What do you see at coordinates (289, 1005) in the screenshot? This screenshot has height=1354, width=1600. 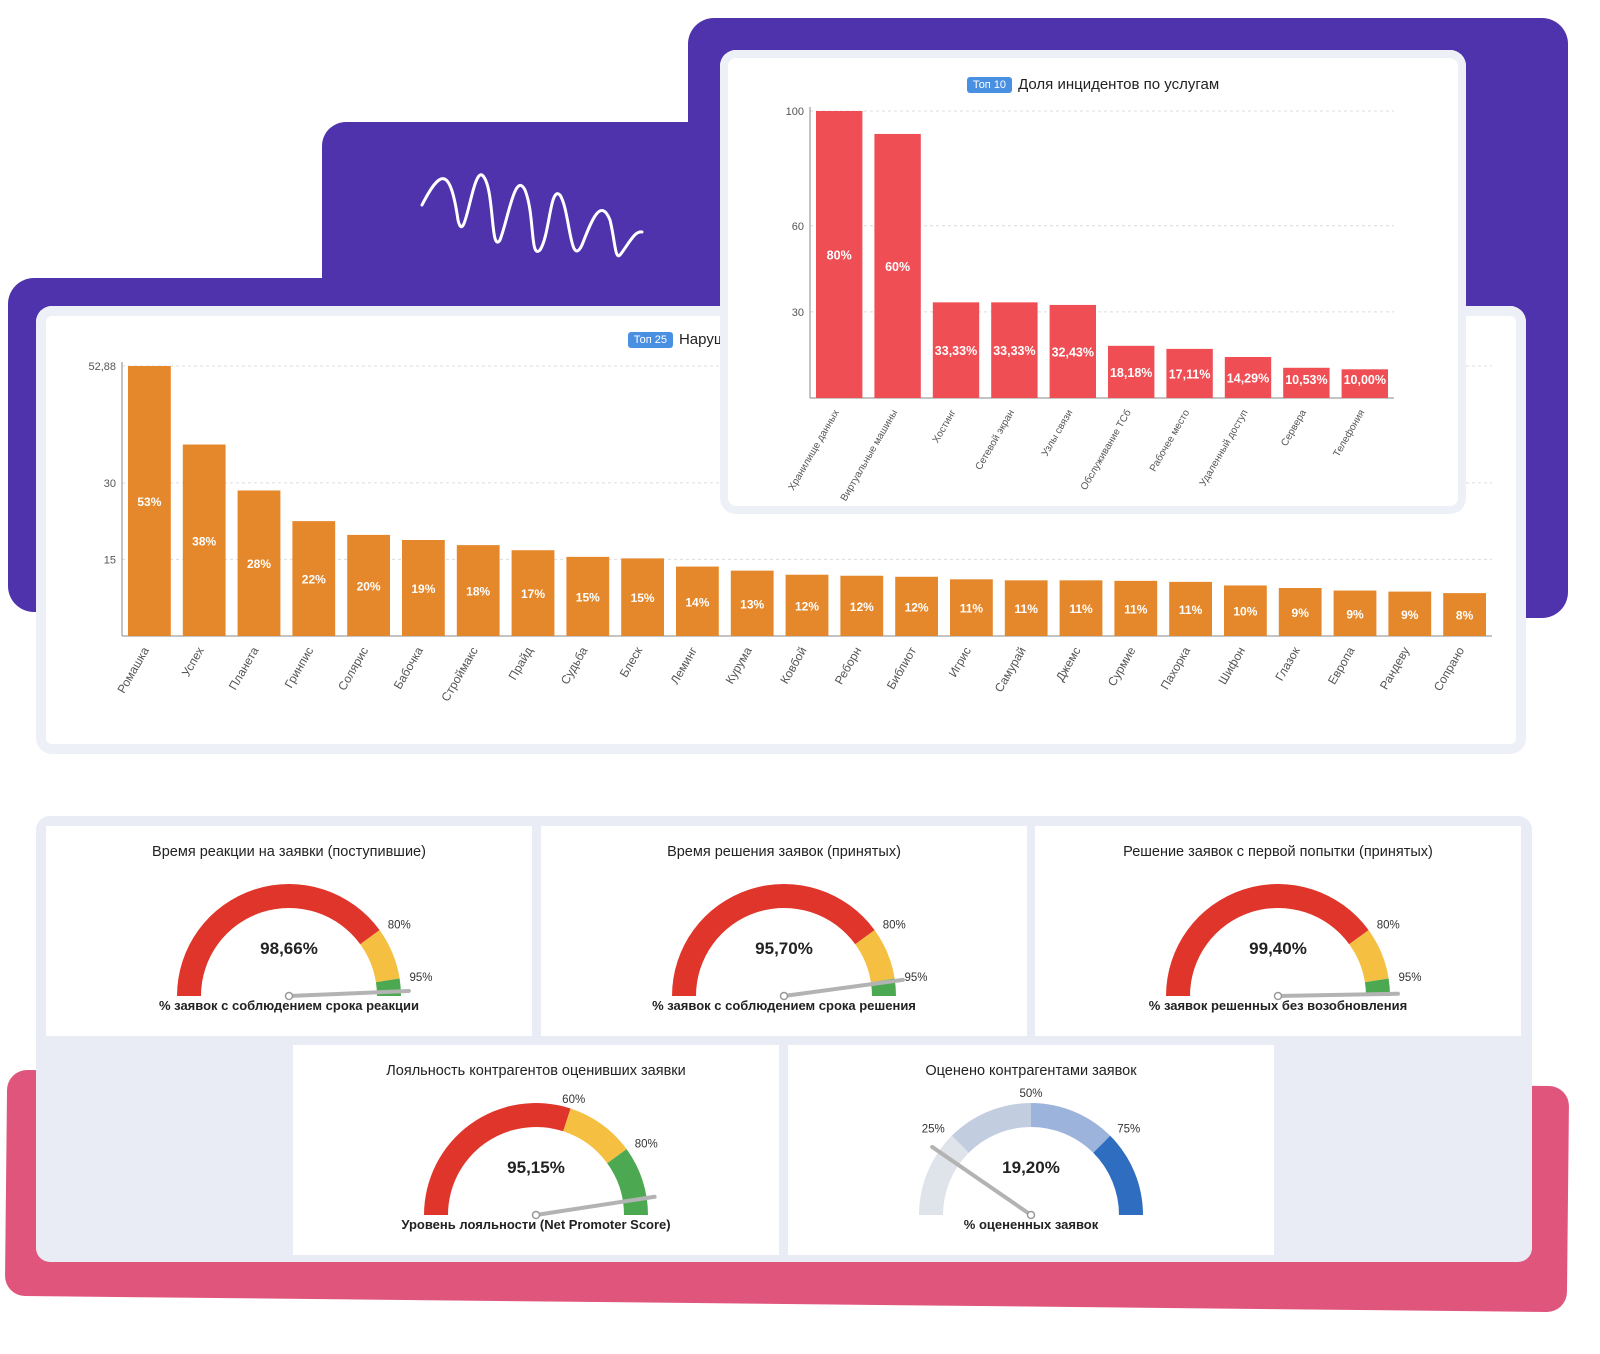 I see `gauge-caption: % заявок с соблюдением срока реакции` at bounding box center [289, 1005].